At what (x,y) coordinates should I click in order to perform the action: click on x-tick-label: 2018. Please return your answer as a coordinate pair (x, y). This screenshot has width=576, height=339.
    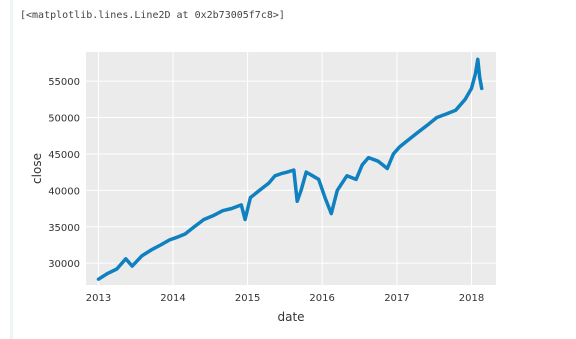
    Looking at the image, I should click on (471, 298).